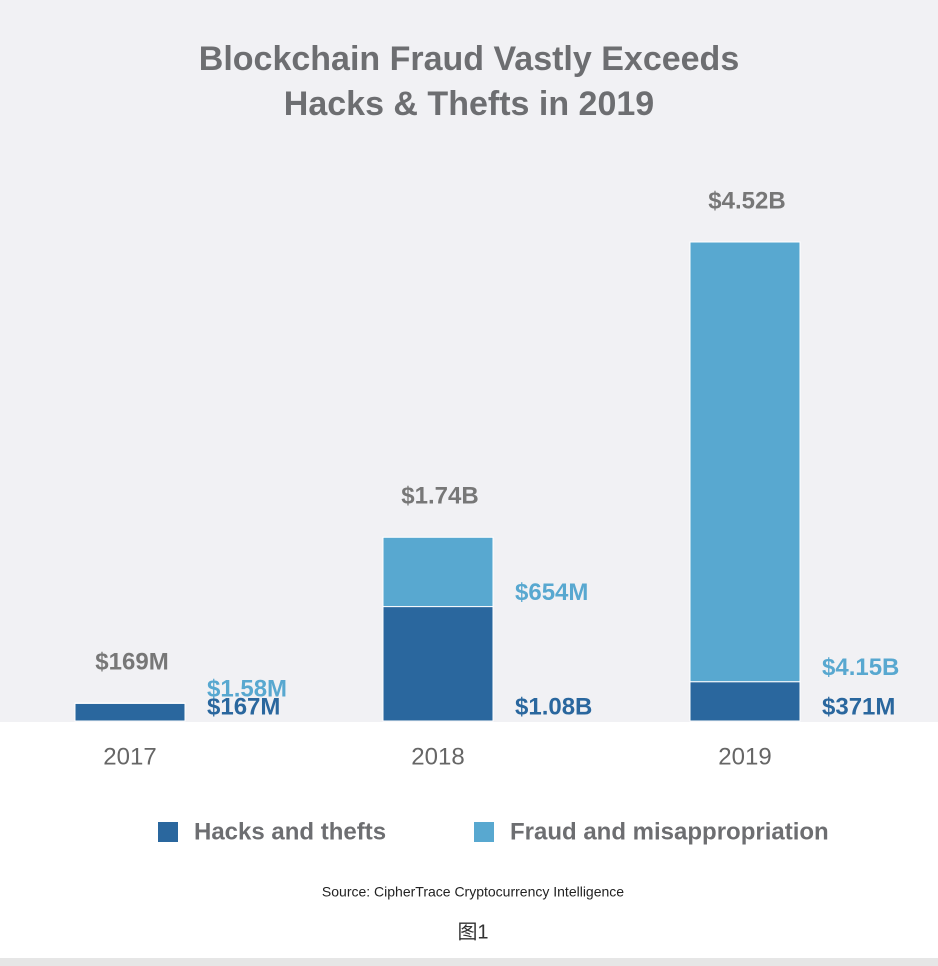 This screenshot has width=938, height=966. I want to click on bottom-strip, so click(469, 962).